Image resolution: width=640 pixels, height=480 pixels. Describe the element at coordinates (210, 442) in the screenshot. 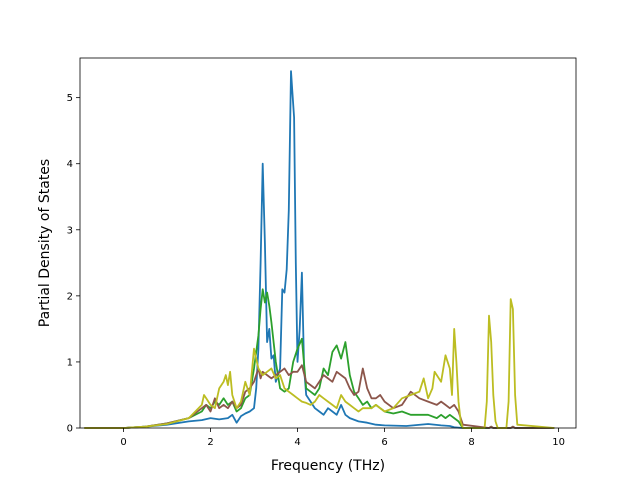

I see `x-tick-label: 2` at that location.